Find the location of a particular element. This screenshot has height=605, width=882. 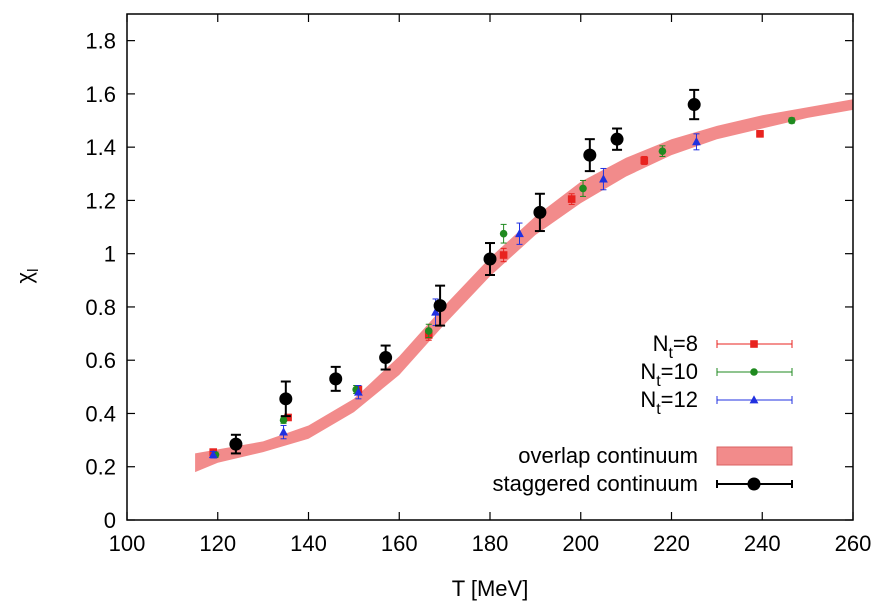

y-tick-label: 0.4 is located at coordinates (100, 413).